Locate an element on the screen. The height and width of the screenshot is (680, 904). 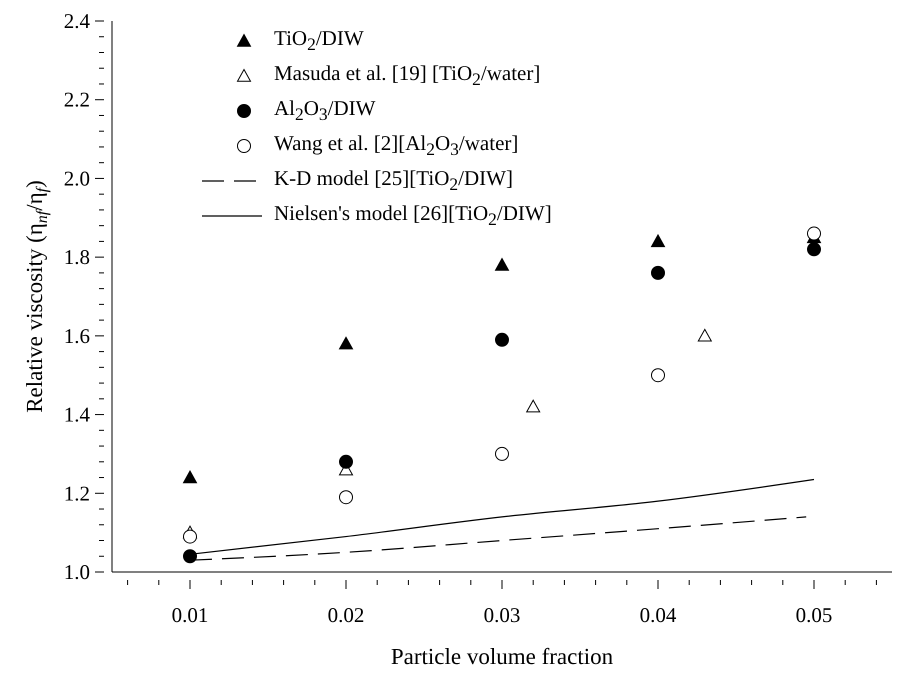
y-tick-label: 2.0 is located at coordinates (77, 178).